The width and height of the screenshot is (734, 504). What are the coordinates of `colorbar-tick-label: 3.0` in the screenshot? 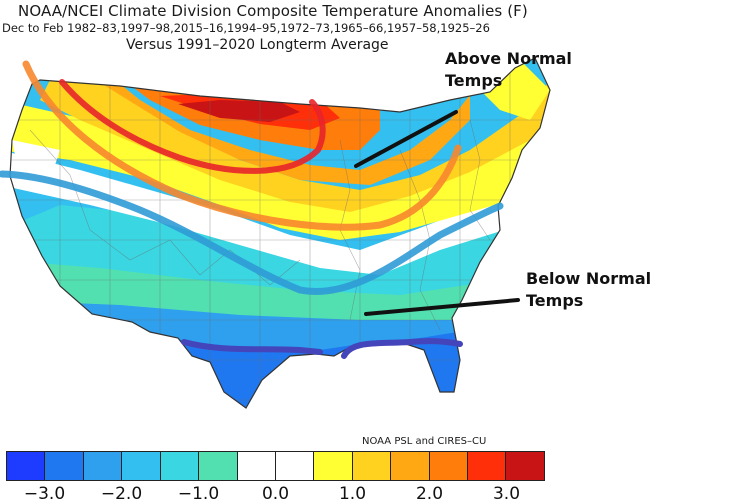 It's located at (506, 494).